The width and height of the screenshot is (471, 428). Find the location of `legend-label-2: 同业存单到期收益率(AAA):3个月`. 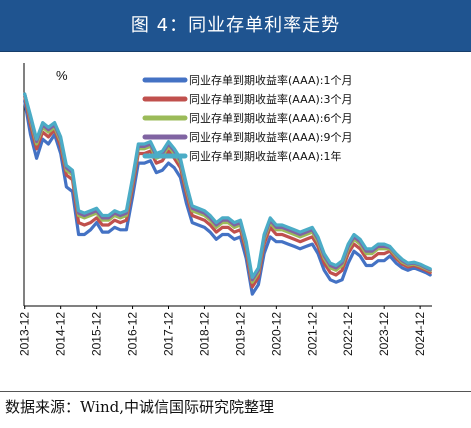

legend-label-2: 同业存单到期收益率(AAA):3个月 is located at coordinates (270, 99).